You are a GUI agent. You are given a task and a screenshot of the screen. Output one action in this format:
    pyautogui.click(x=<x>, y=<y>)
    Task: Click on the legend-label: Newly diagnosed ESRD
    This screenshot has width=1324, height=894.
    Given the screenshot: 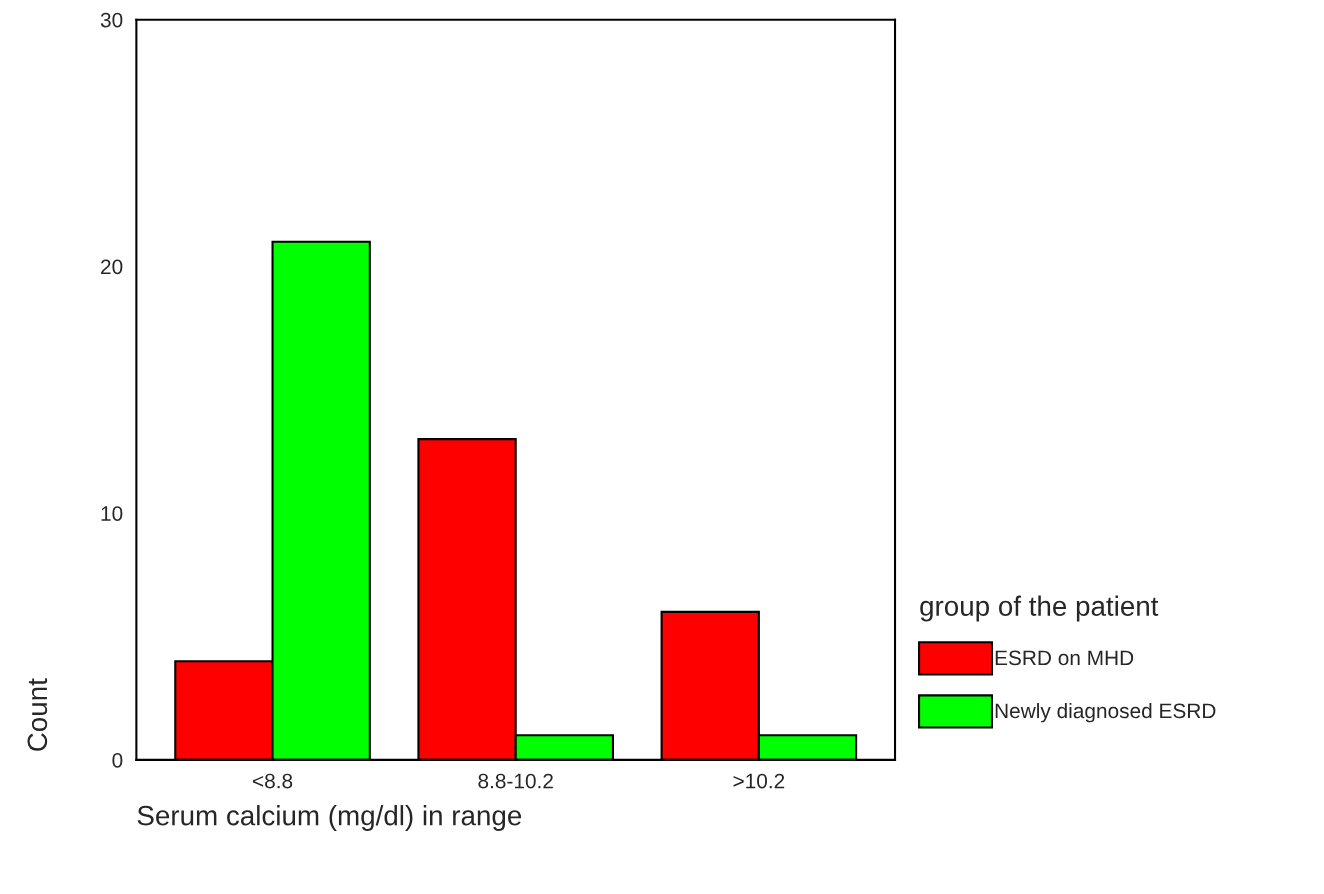 What is the action you would take?
    pyautogui.click(x=1105, y=712)
    